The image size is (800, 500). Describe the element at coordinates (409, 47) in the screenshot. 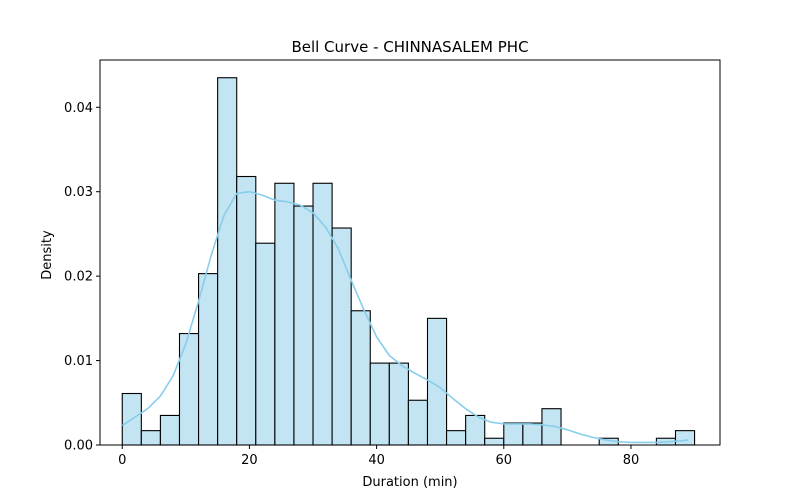

I see `chart-title: Bell Curve - CHINNASALEM PHC` at that location.